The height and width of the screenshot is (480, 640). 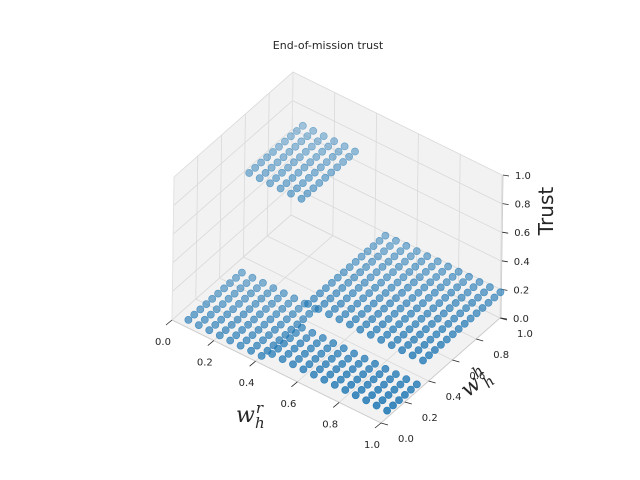 What do you see at coordinates (372, 445) in the screenshot?
I see `x-tick-label-5: 1.0` at bounding box center [372, 445].